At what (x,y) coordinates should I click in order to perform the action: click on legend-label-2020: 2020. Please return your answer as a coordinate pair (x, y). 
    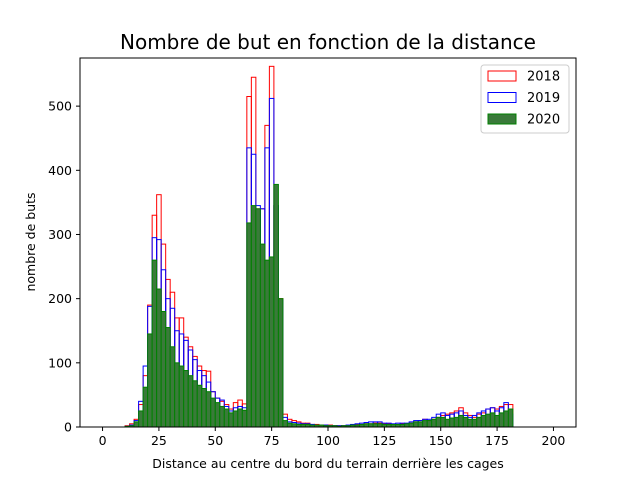
    Looking at the image, I should click on (543, 120).